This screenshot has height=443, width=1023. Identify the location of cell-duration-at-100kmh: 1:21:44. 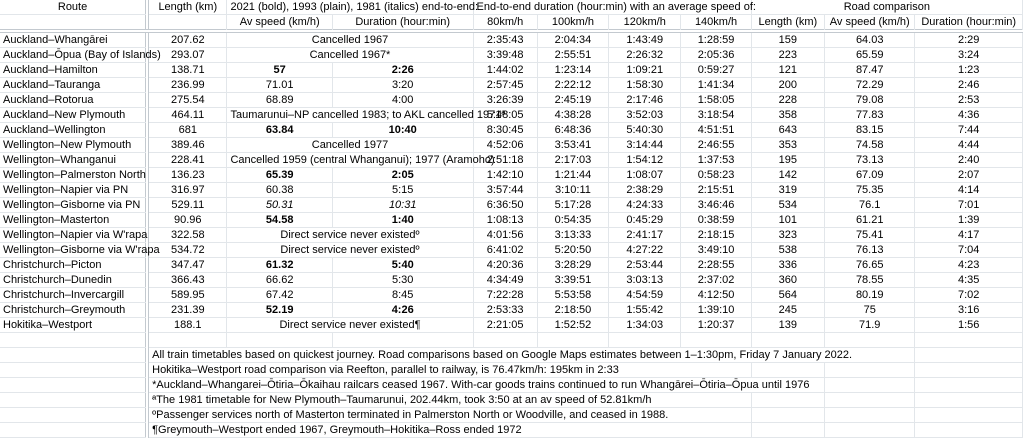
(573, 175).